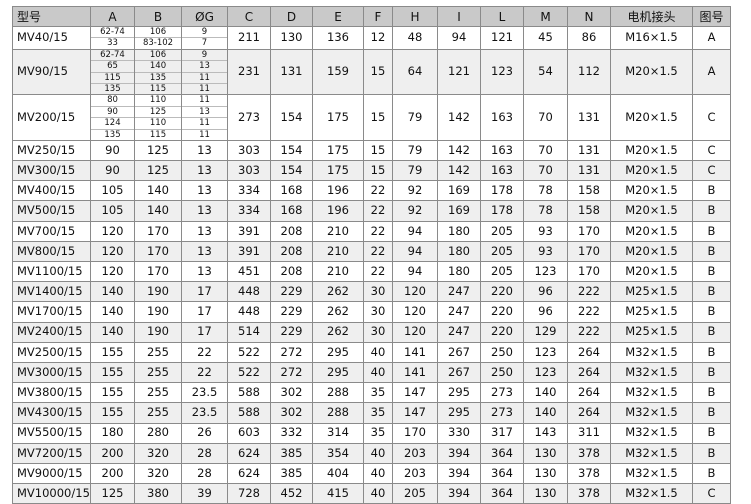 This screenshot has width=751, height=504. What do you see at coordinates (338, 272) in the screenshot?
I see `value-cell: 210` at bounding box center [338, 272].